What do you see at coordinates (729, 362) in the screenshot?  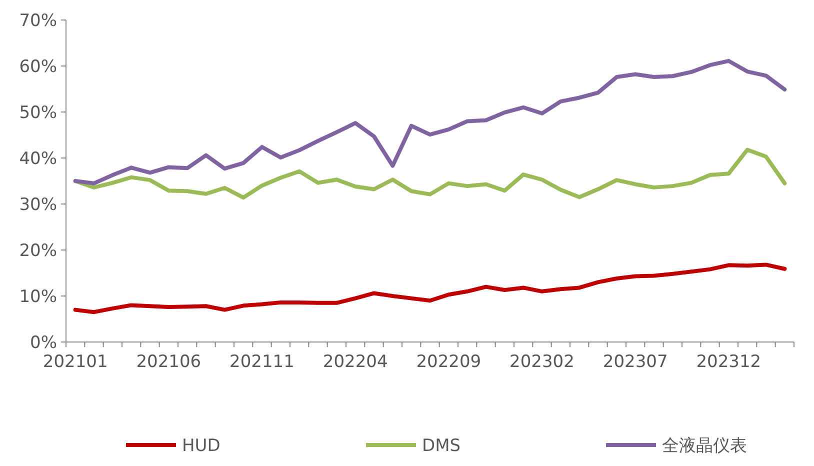 I see `x-tick-label: 202312` at bounding box center [729, 362].